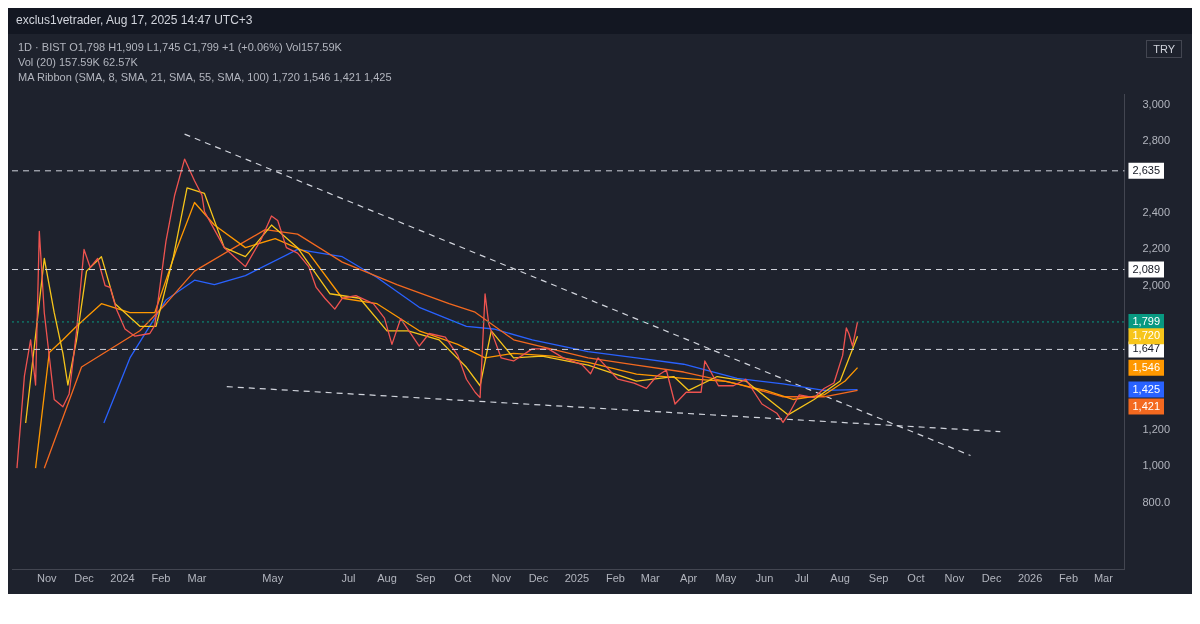 The image size is (1200, 624). Describe the element at coordinates (1156, 103) in the screenshot. I see `y-tick-label: 3,000` at that location.